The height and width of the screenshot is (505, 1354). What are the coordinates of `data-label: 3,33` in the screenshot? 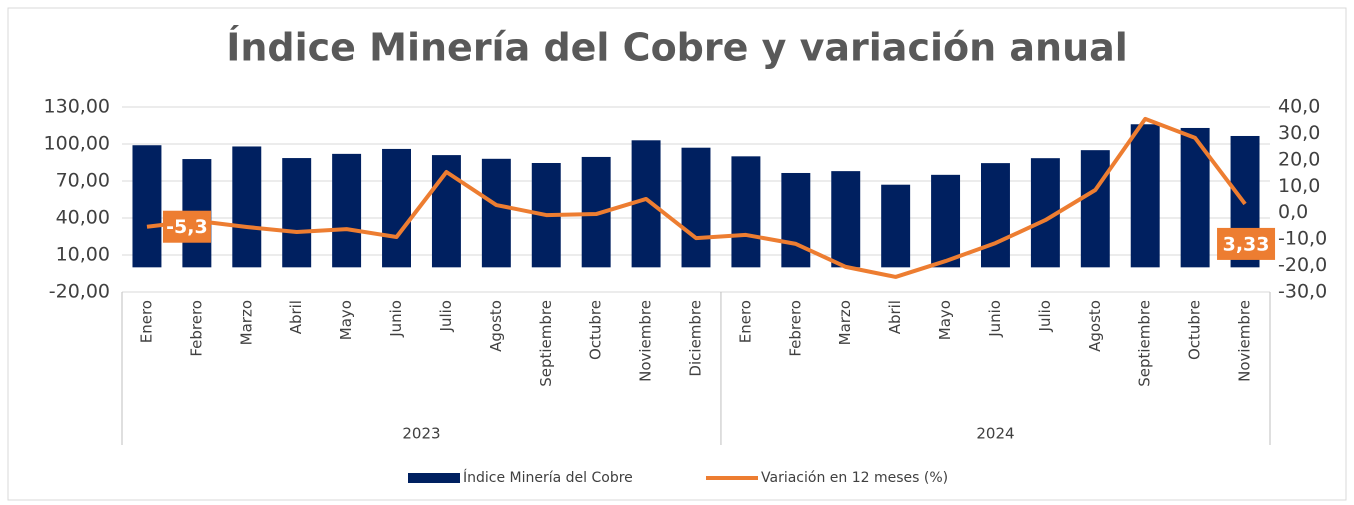 It's located at (1246, 244).